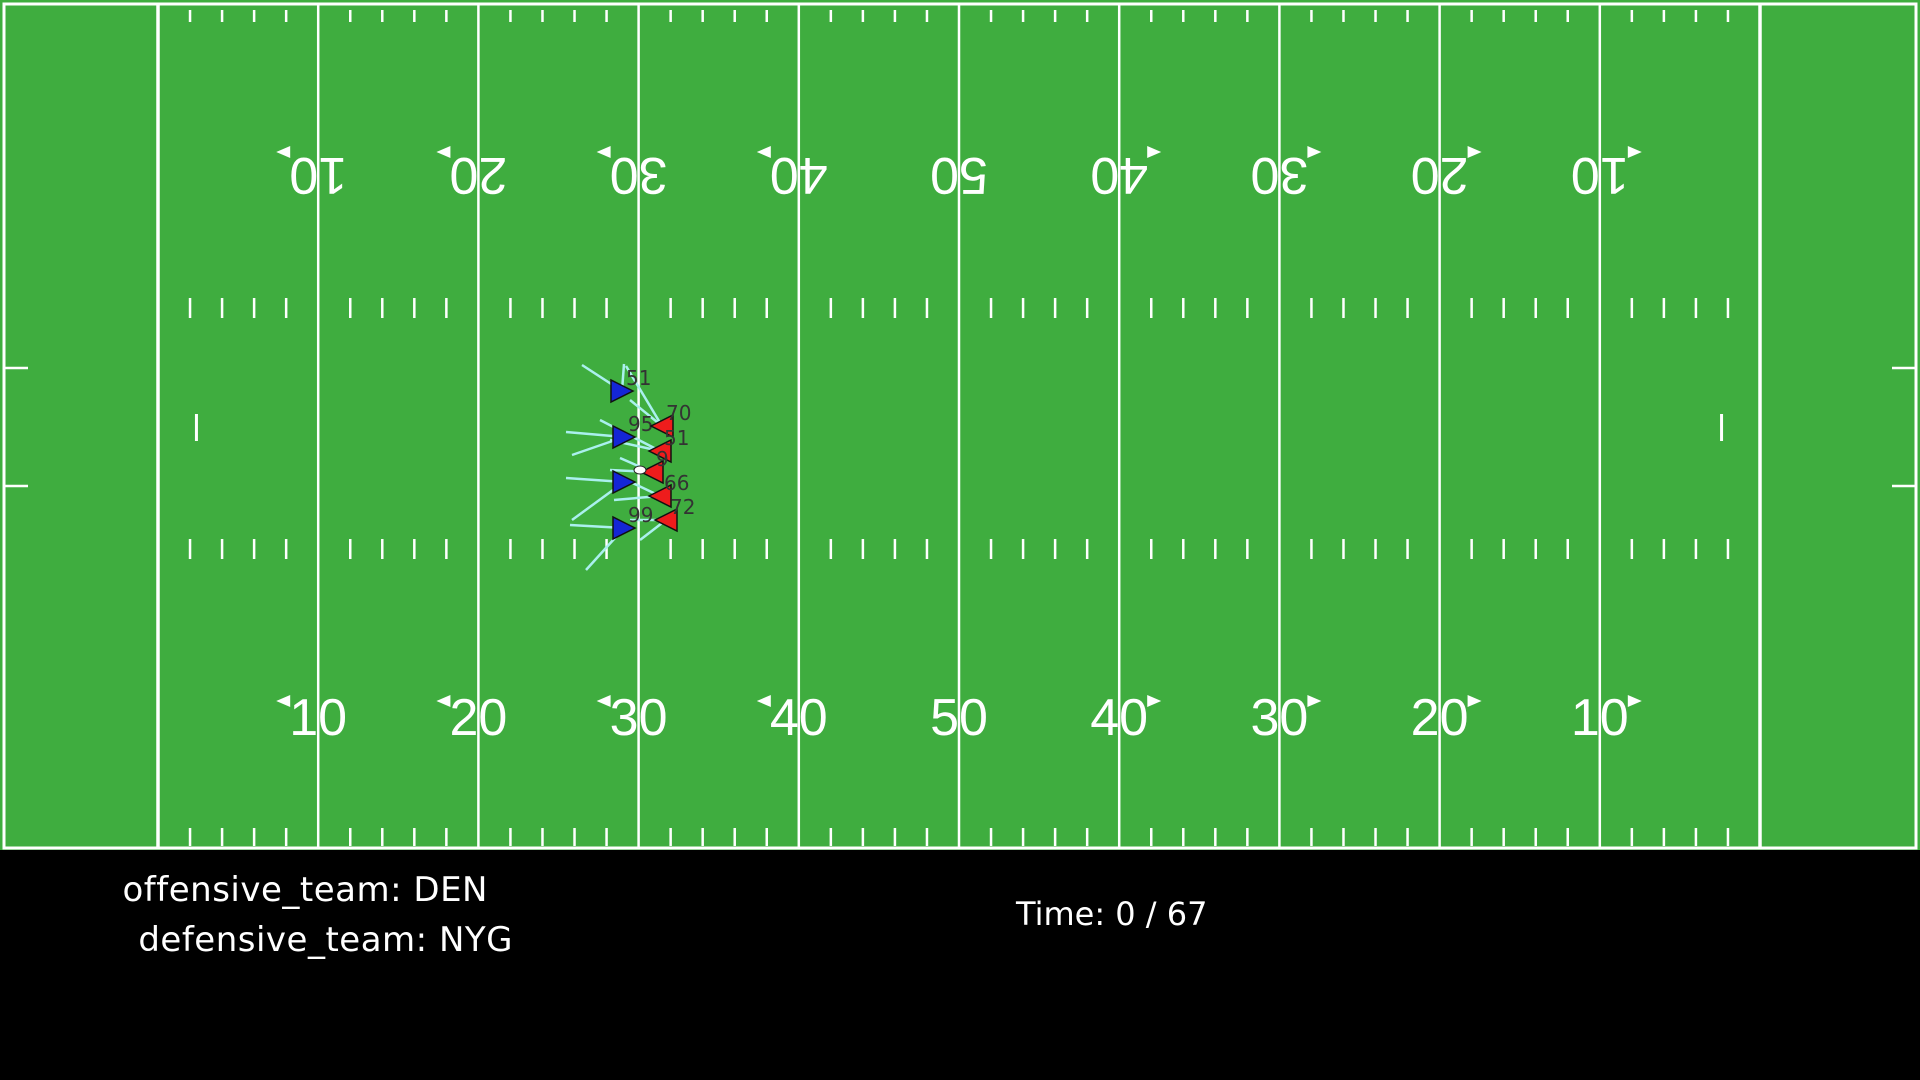 The image size is (1920, 1080). I want to click on offense-player: 72, so click(674, 514).